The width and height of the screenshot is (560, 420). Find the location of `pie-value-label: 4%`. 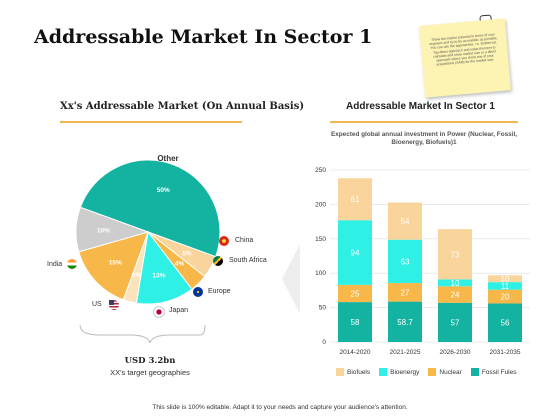

pie-value-label: 4% is located at coordinates (180, 264).